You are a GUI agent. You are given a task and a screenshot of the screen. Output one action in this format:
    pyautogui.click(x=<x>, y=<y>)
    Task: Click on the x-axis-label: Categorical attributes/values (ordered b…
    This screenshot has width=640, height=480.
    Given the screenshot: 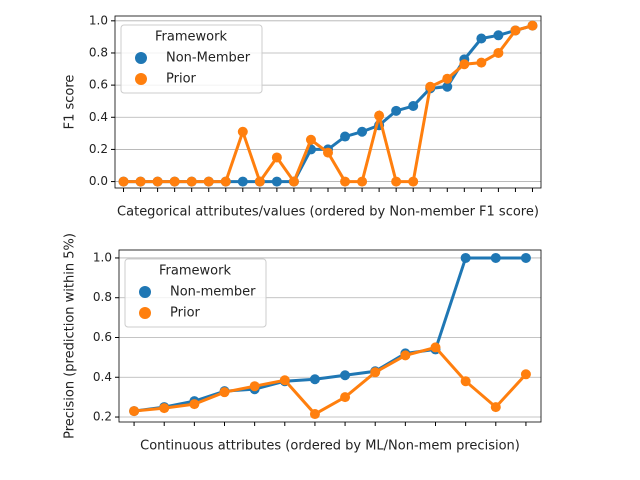 What is the action you would take?
    pyautogui.click(x=328, y=212)
    